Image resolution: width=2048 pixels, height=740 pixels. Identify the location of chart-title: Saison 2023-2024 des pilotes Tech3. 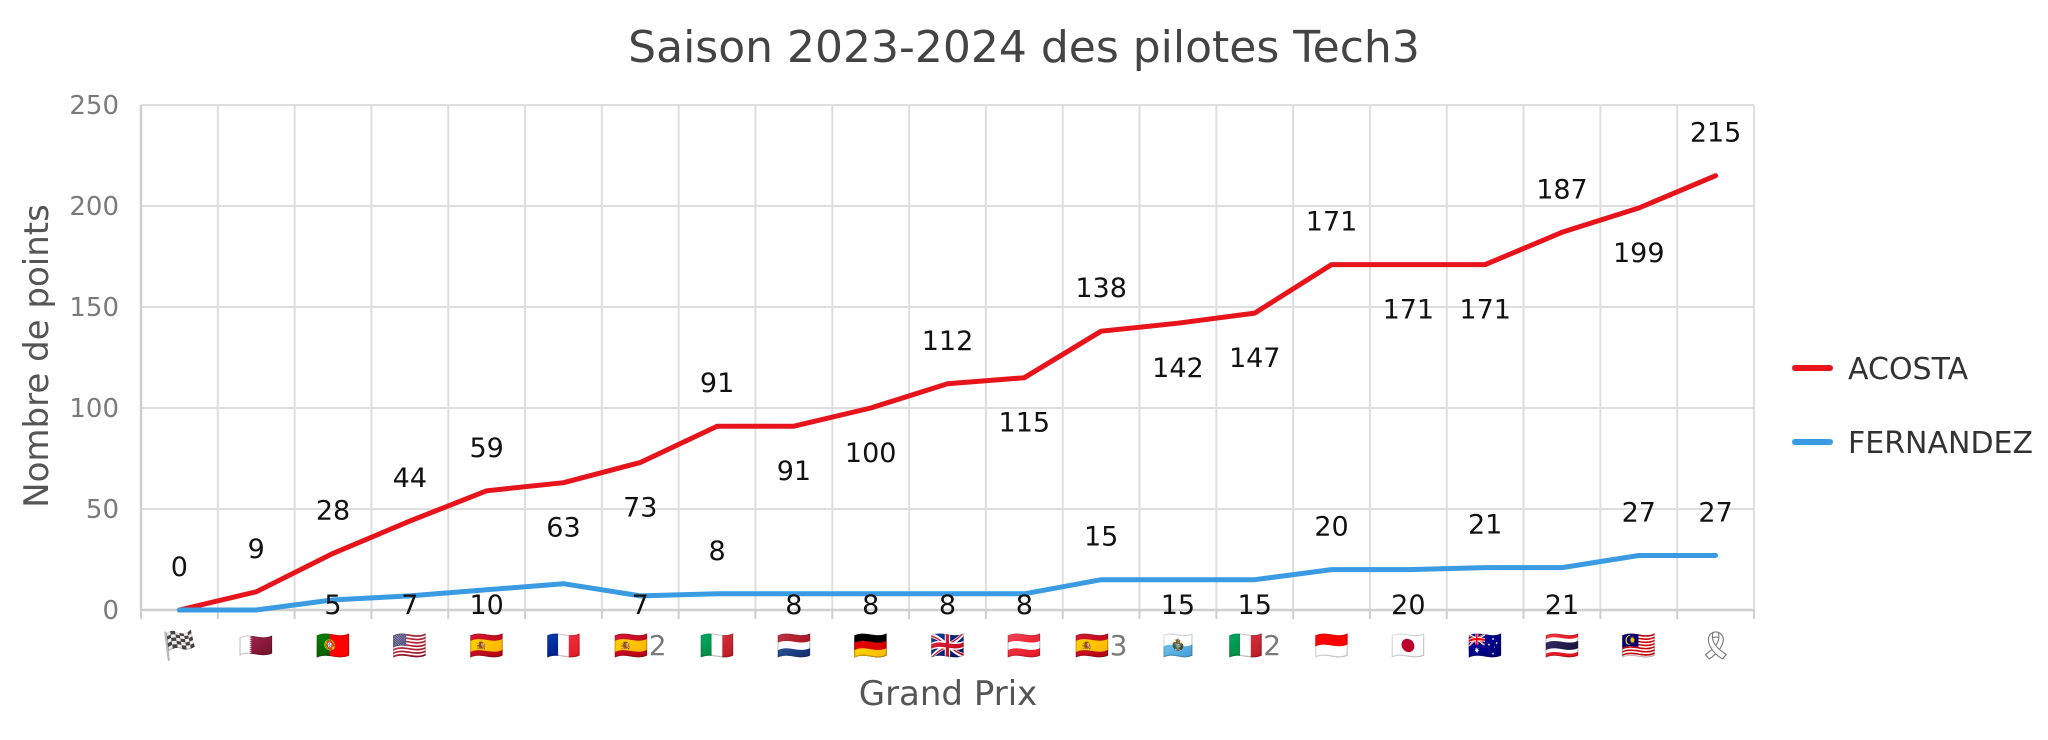
(1024, 47).